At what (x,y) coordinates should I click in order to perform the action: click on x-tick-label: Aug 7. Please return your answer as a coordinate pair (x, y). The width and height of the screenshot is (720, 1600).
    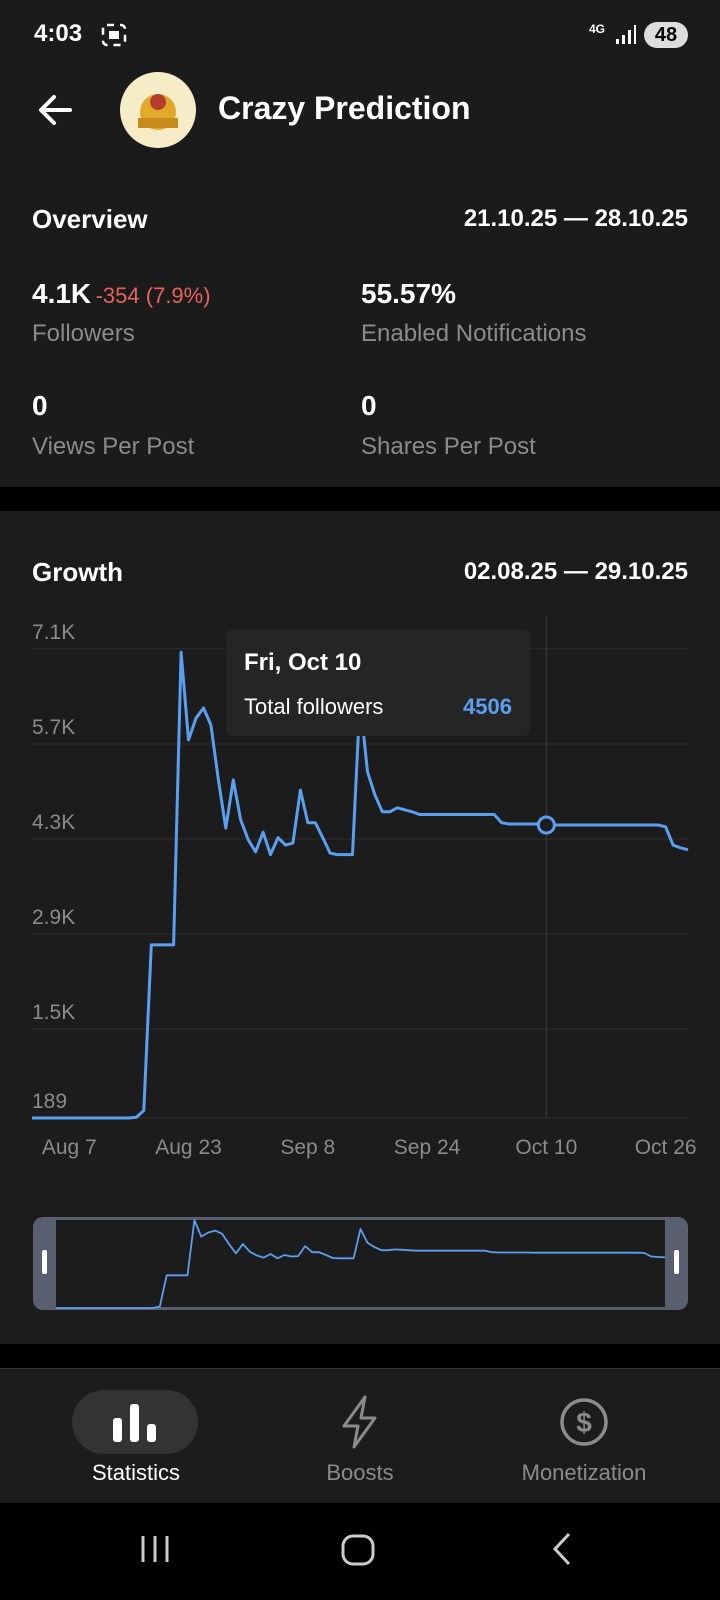
    Looking at the image, I should click on (69, 1147).